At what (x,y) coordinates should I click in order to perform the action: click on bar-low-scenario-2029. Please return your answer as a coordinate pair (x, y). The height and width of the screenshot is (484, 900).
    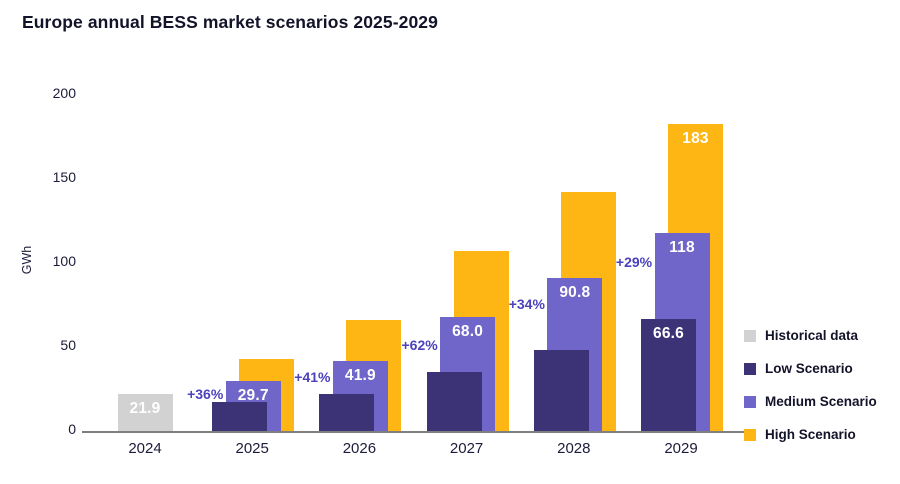
    Looking at the image, I should click on (668, 375).